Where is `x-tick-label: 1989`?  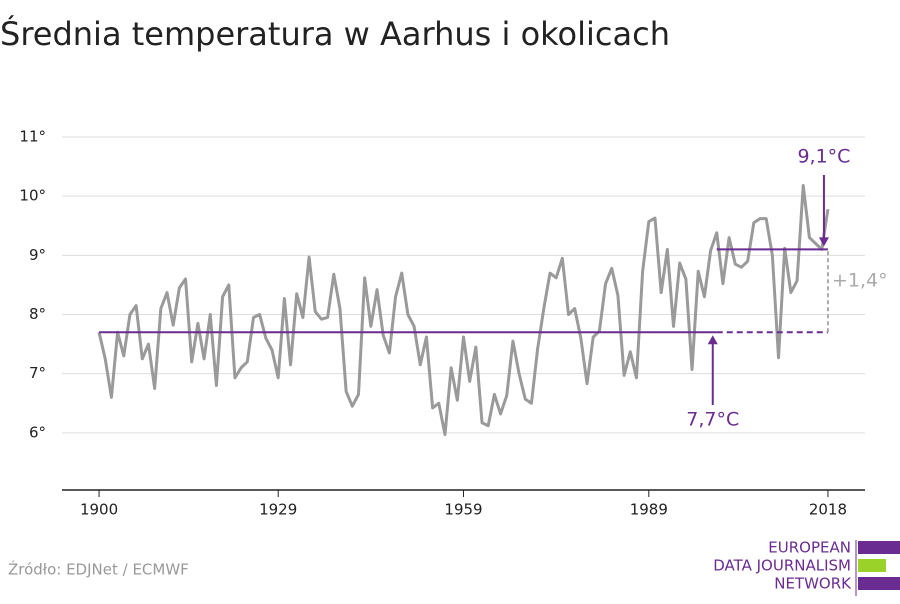
x-tick-label: 1989 is located at coordinates (649, 510).